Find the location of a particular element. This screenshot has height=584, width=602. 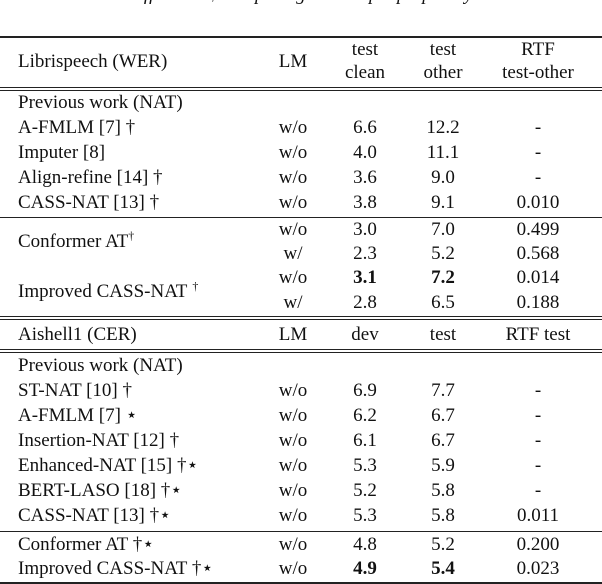

test-clean-value: 3.1 is located at coordinates (365, 277).